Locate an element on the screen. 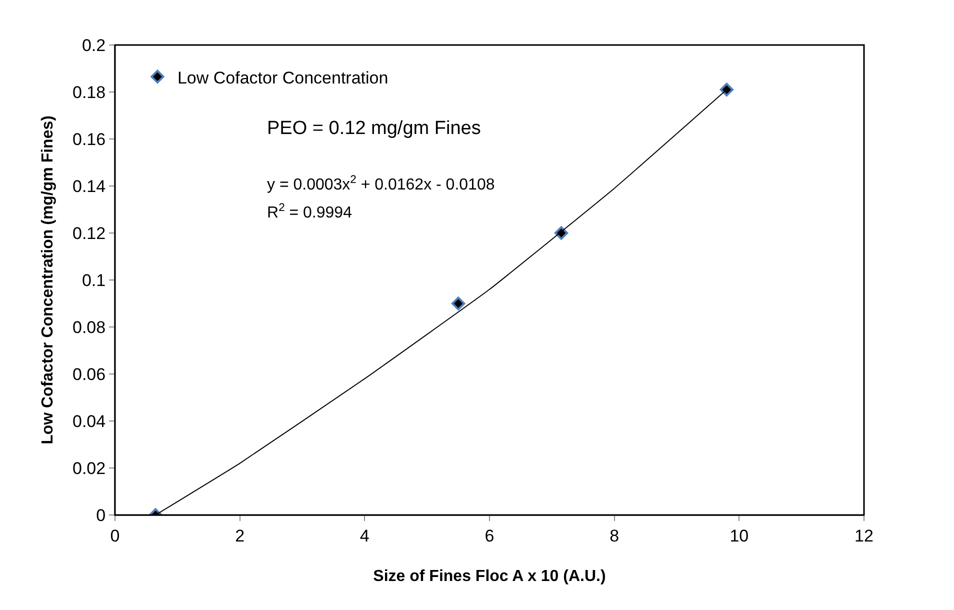 This screenshot has height=610, width=954. y-tick-label: 0.16 is located at coordinates (89, 139).